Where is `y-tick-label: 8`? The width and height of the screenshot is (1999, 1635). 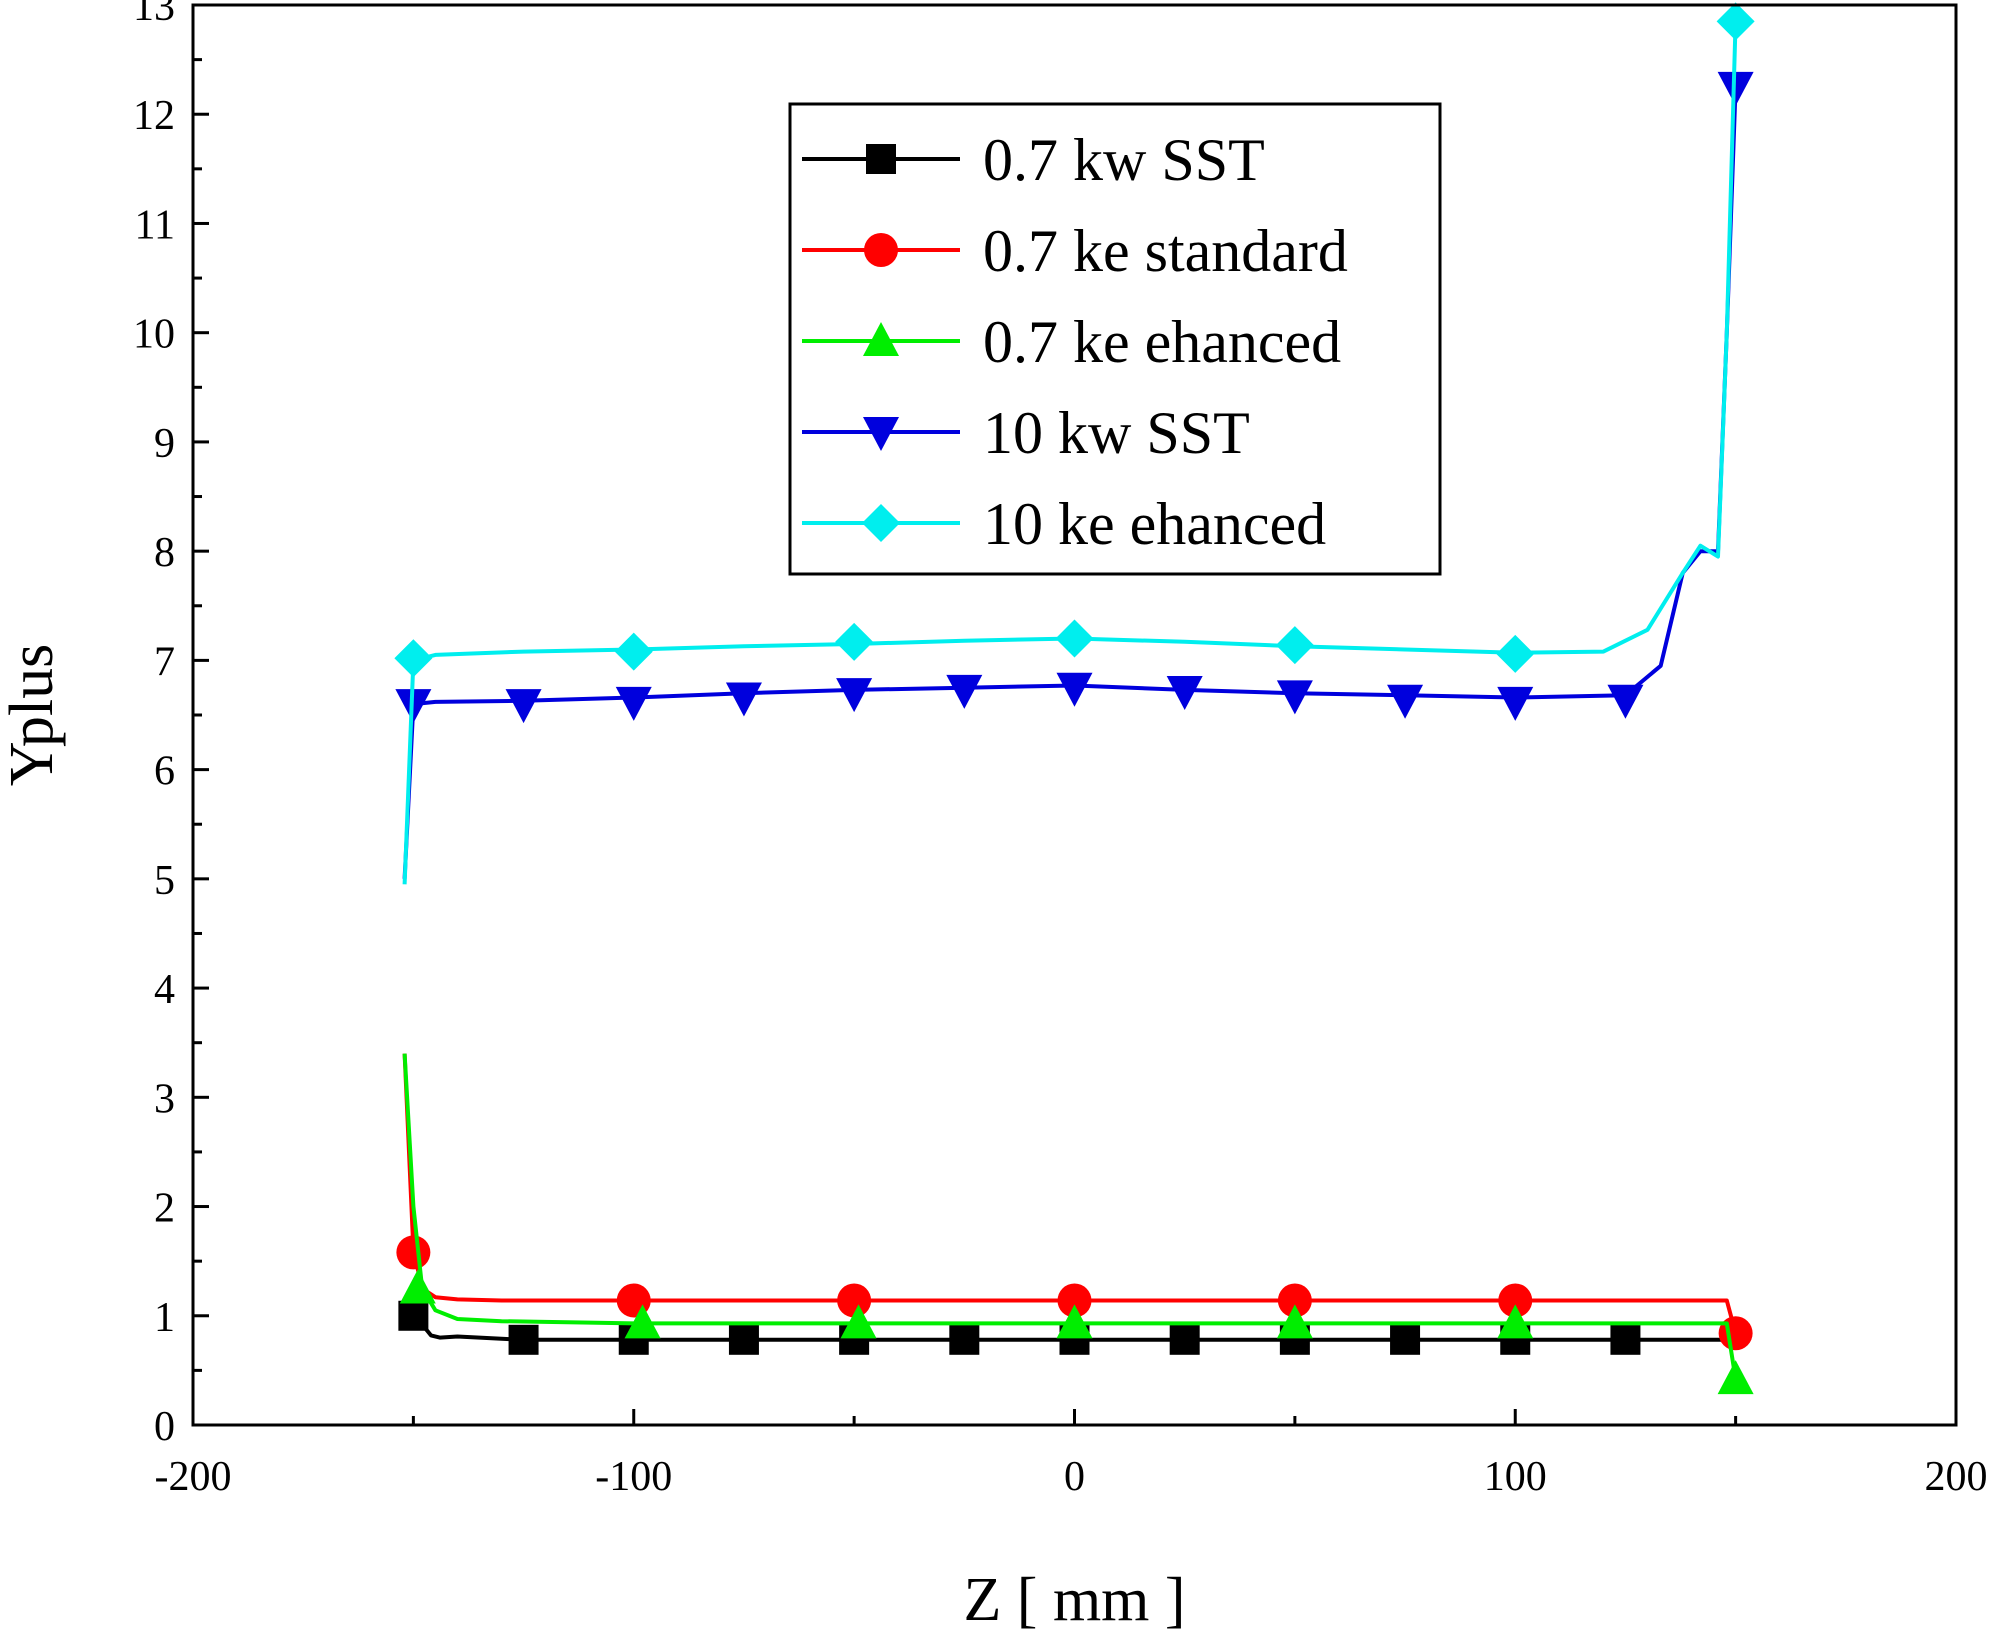 y-tick-label: 8 is located at coordinates (164, 553).